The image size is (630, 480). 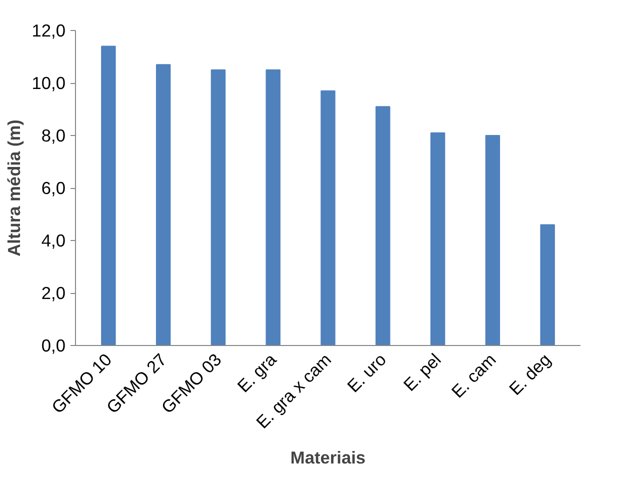 What do you see at coordinates (53, 136) in the screenshot?
I see `y-tick-label: 8,0` at bounding box center [53, 136].